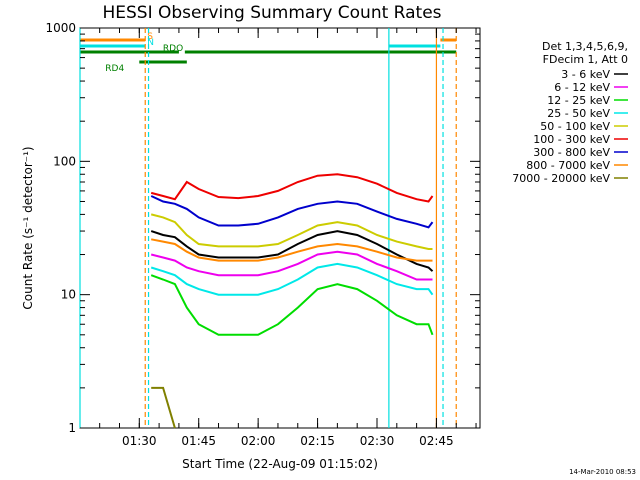 This screenshot has width=640, height=480. I want to click on flag-label: RDO, so click(173, 49).